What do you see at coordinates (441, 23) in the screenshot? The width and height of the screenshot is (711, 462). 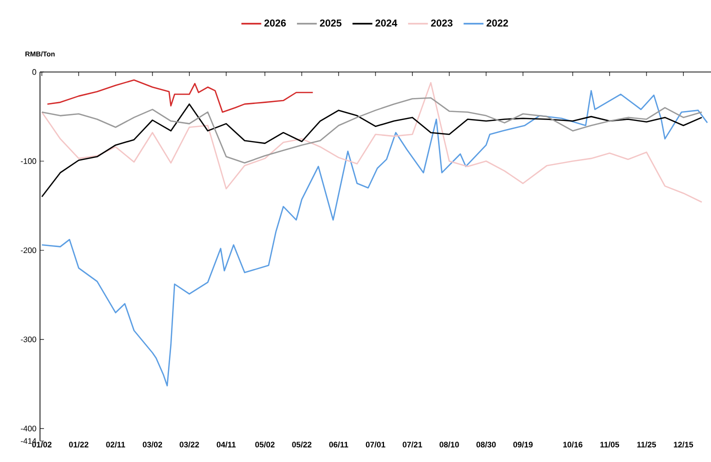 I see `legend-label: 2023` at bounding box center [441, 23].